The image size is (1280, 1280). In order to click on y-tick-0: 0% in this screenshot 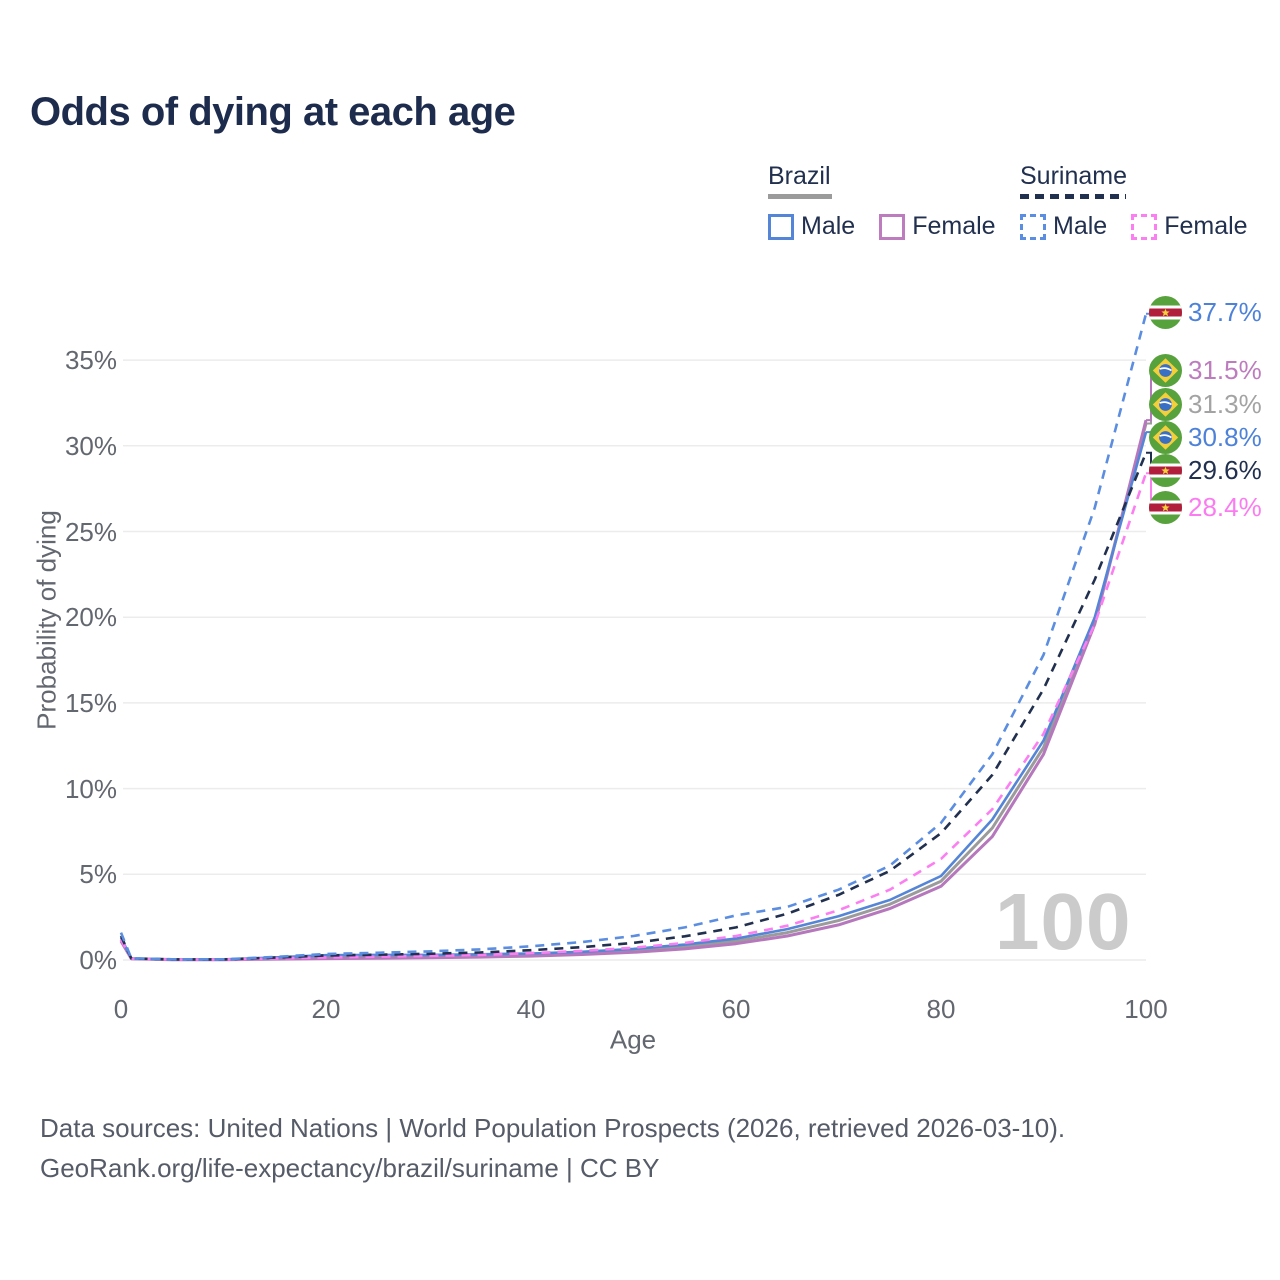, I will do `click(98, 960)`.